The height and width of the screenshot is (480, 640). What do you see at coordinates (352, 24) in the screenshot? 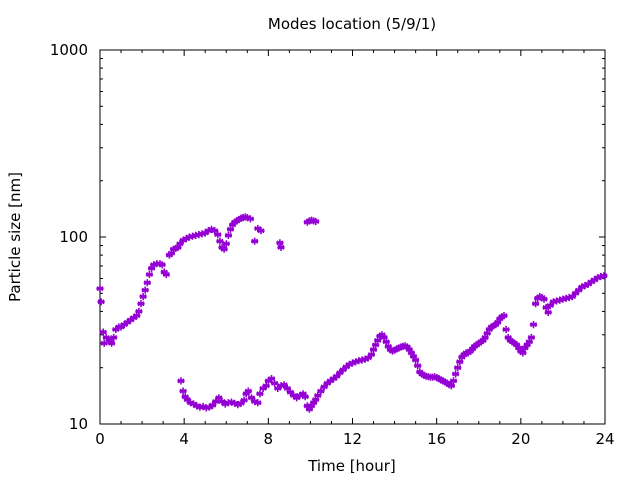
I see `chart-title: Modes location (5/9/1)` at bounding box center [352, 24].